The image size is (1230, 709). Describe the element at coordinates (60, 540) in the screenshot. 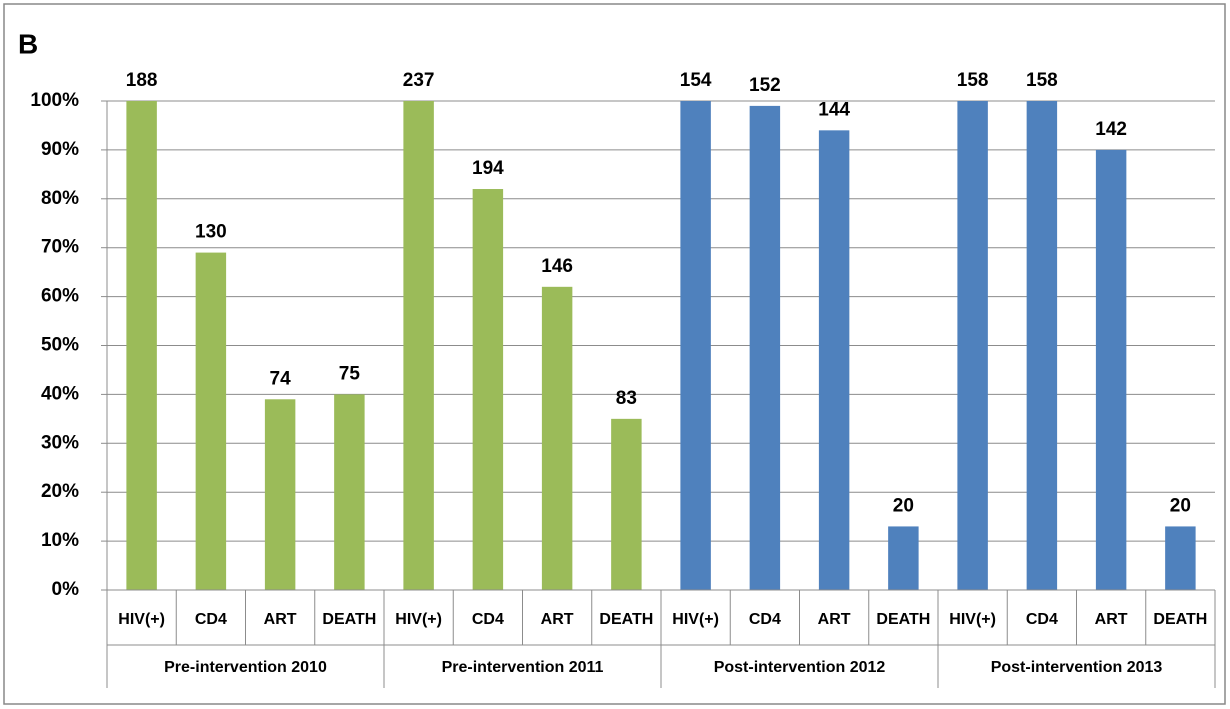

I see `y-tick-label: 10%` at that location.